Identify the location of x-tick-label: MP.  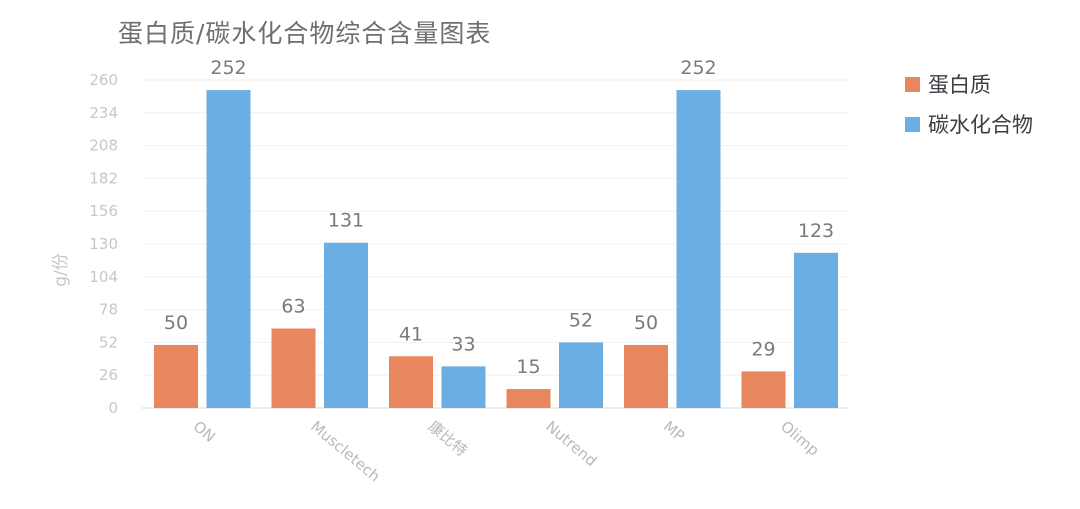
(674, 431).